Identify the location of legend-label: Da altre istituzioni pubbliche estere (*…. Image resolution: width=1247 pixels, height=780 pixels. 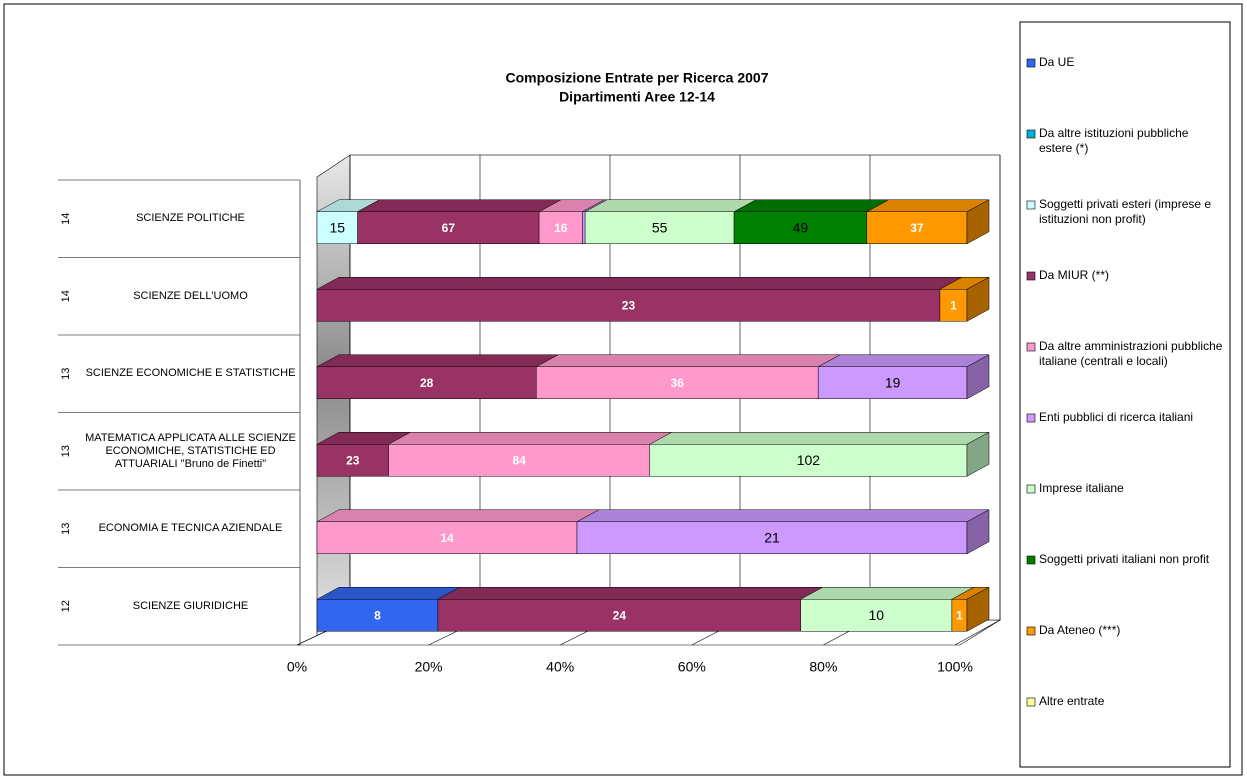
(1114, 140).